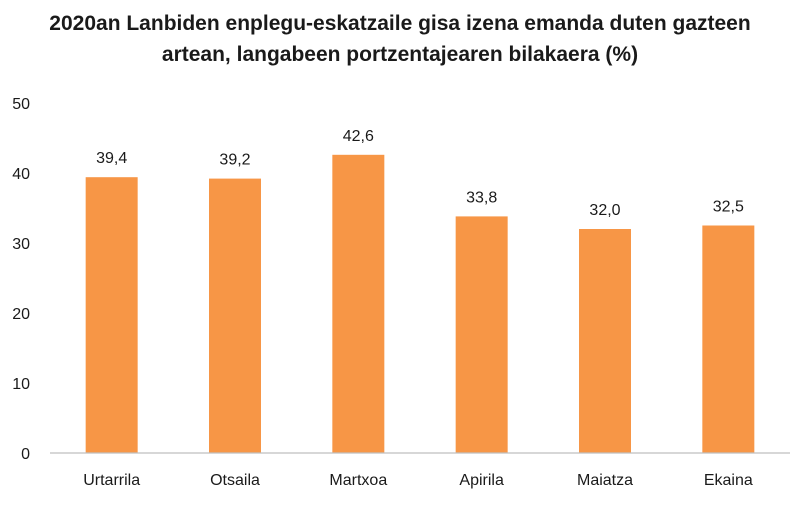 This screenshot has height=508, width=800. I want to click on bar-urtarrila, so click(111, 315).